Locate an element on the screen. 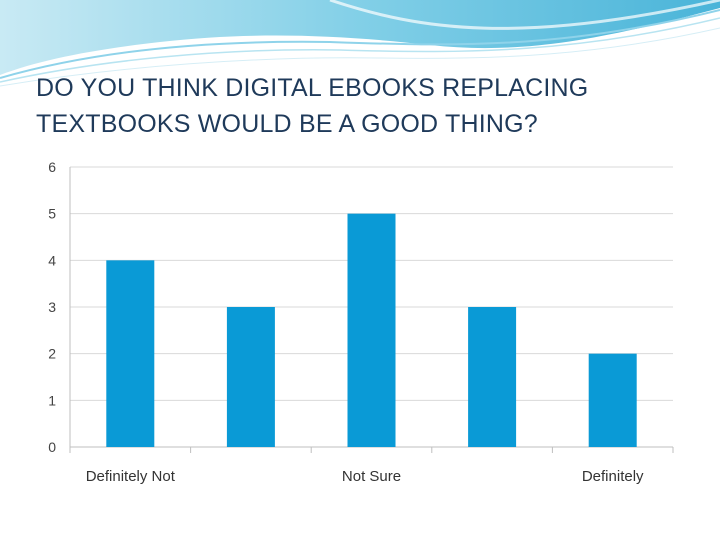 The height and width of the screenshot is (540, 720). y-tick-label: 4 is located at coordinates (52, 260).